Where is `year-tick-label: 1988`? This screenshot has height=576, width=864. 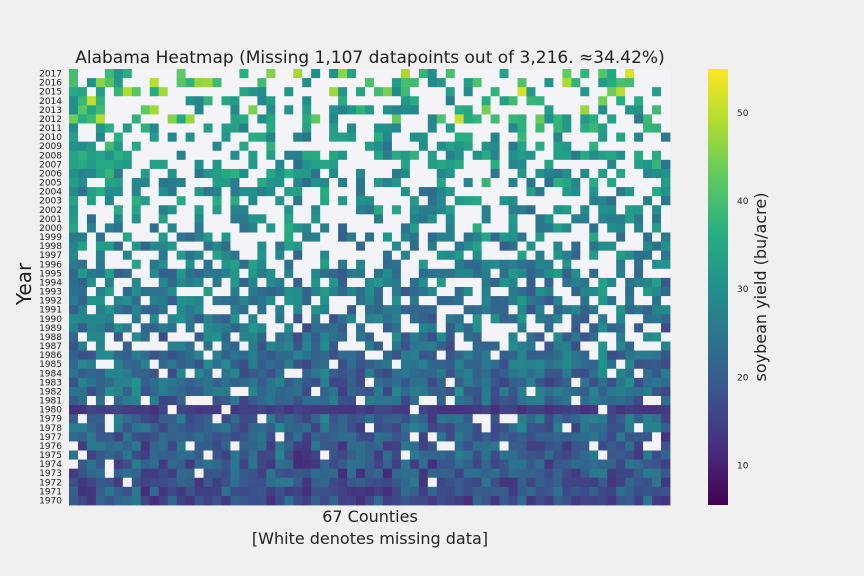 year-tick-label: 1988 is located at coordinates (50, 338).